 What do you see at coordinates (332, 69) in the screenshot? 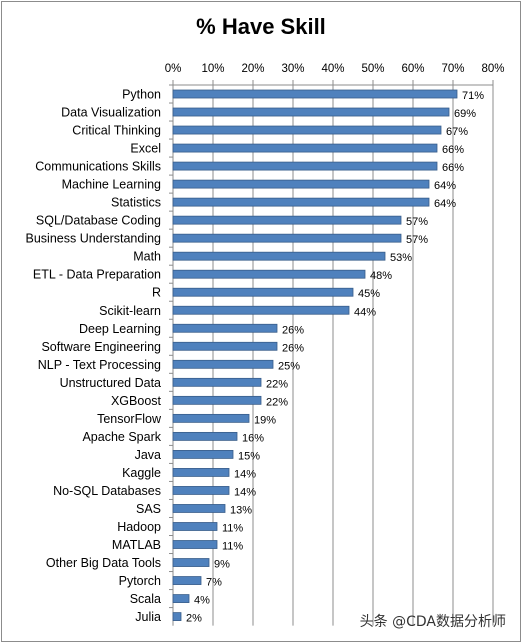
I see `x-tick-label: 40%` at bounding box center [332, 69].